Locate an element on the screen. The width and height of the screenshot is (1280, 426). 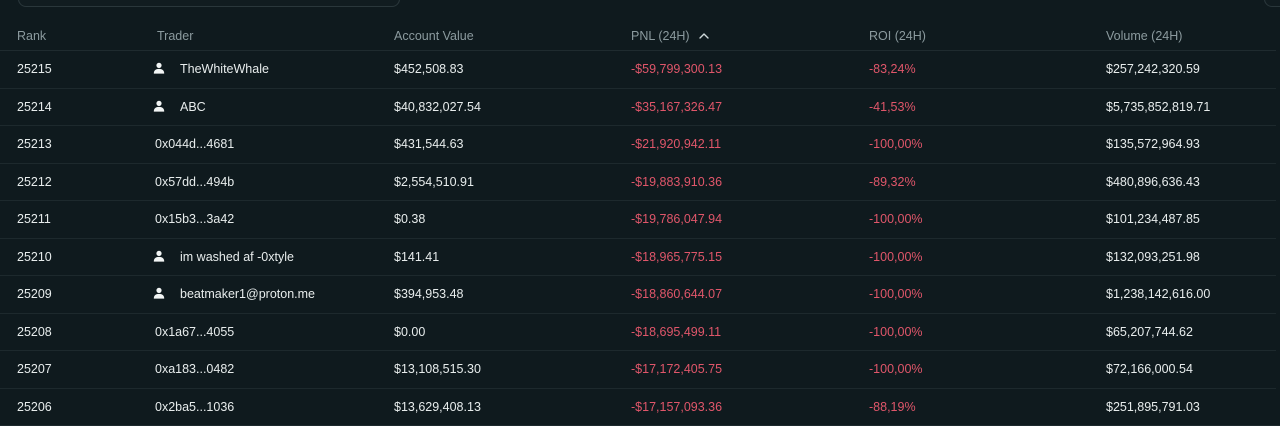
pnl-cell: -$18,860,644.07 is located at coordinates (676, 294).